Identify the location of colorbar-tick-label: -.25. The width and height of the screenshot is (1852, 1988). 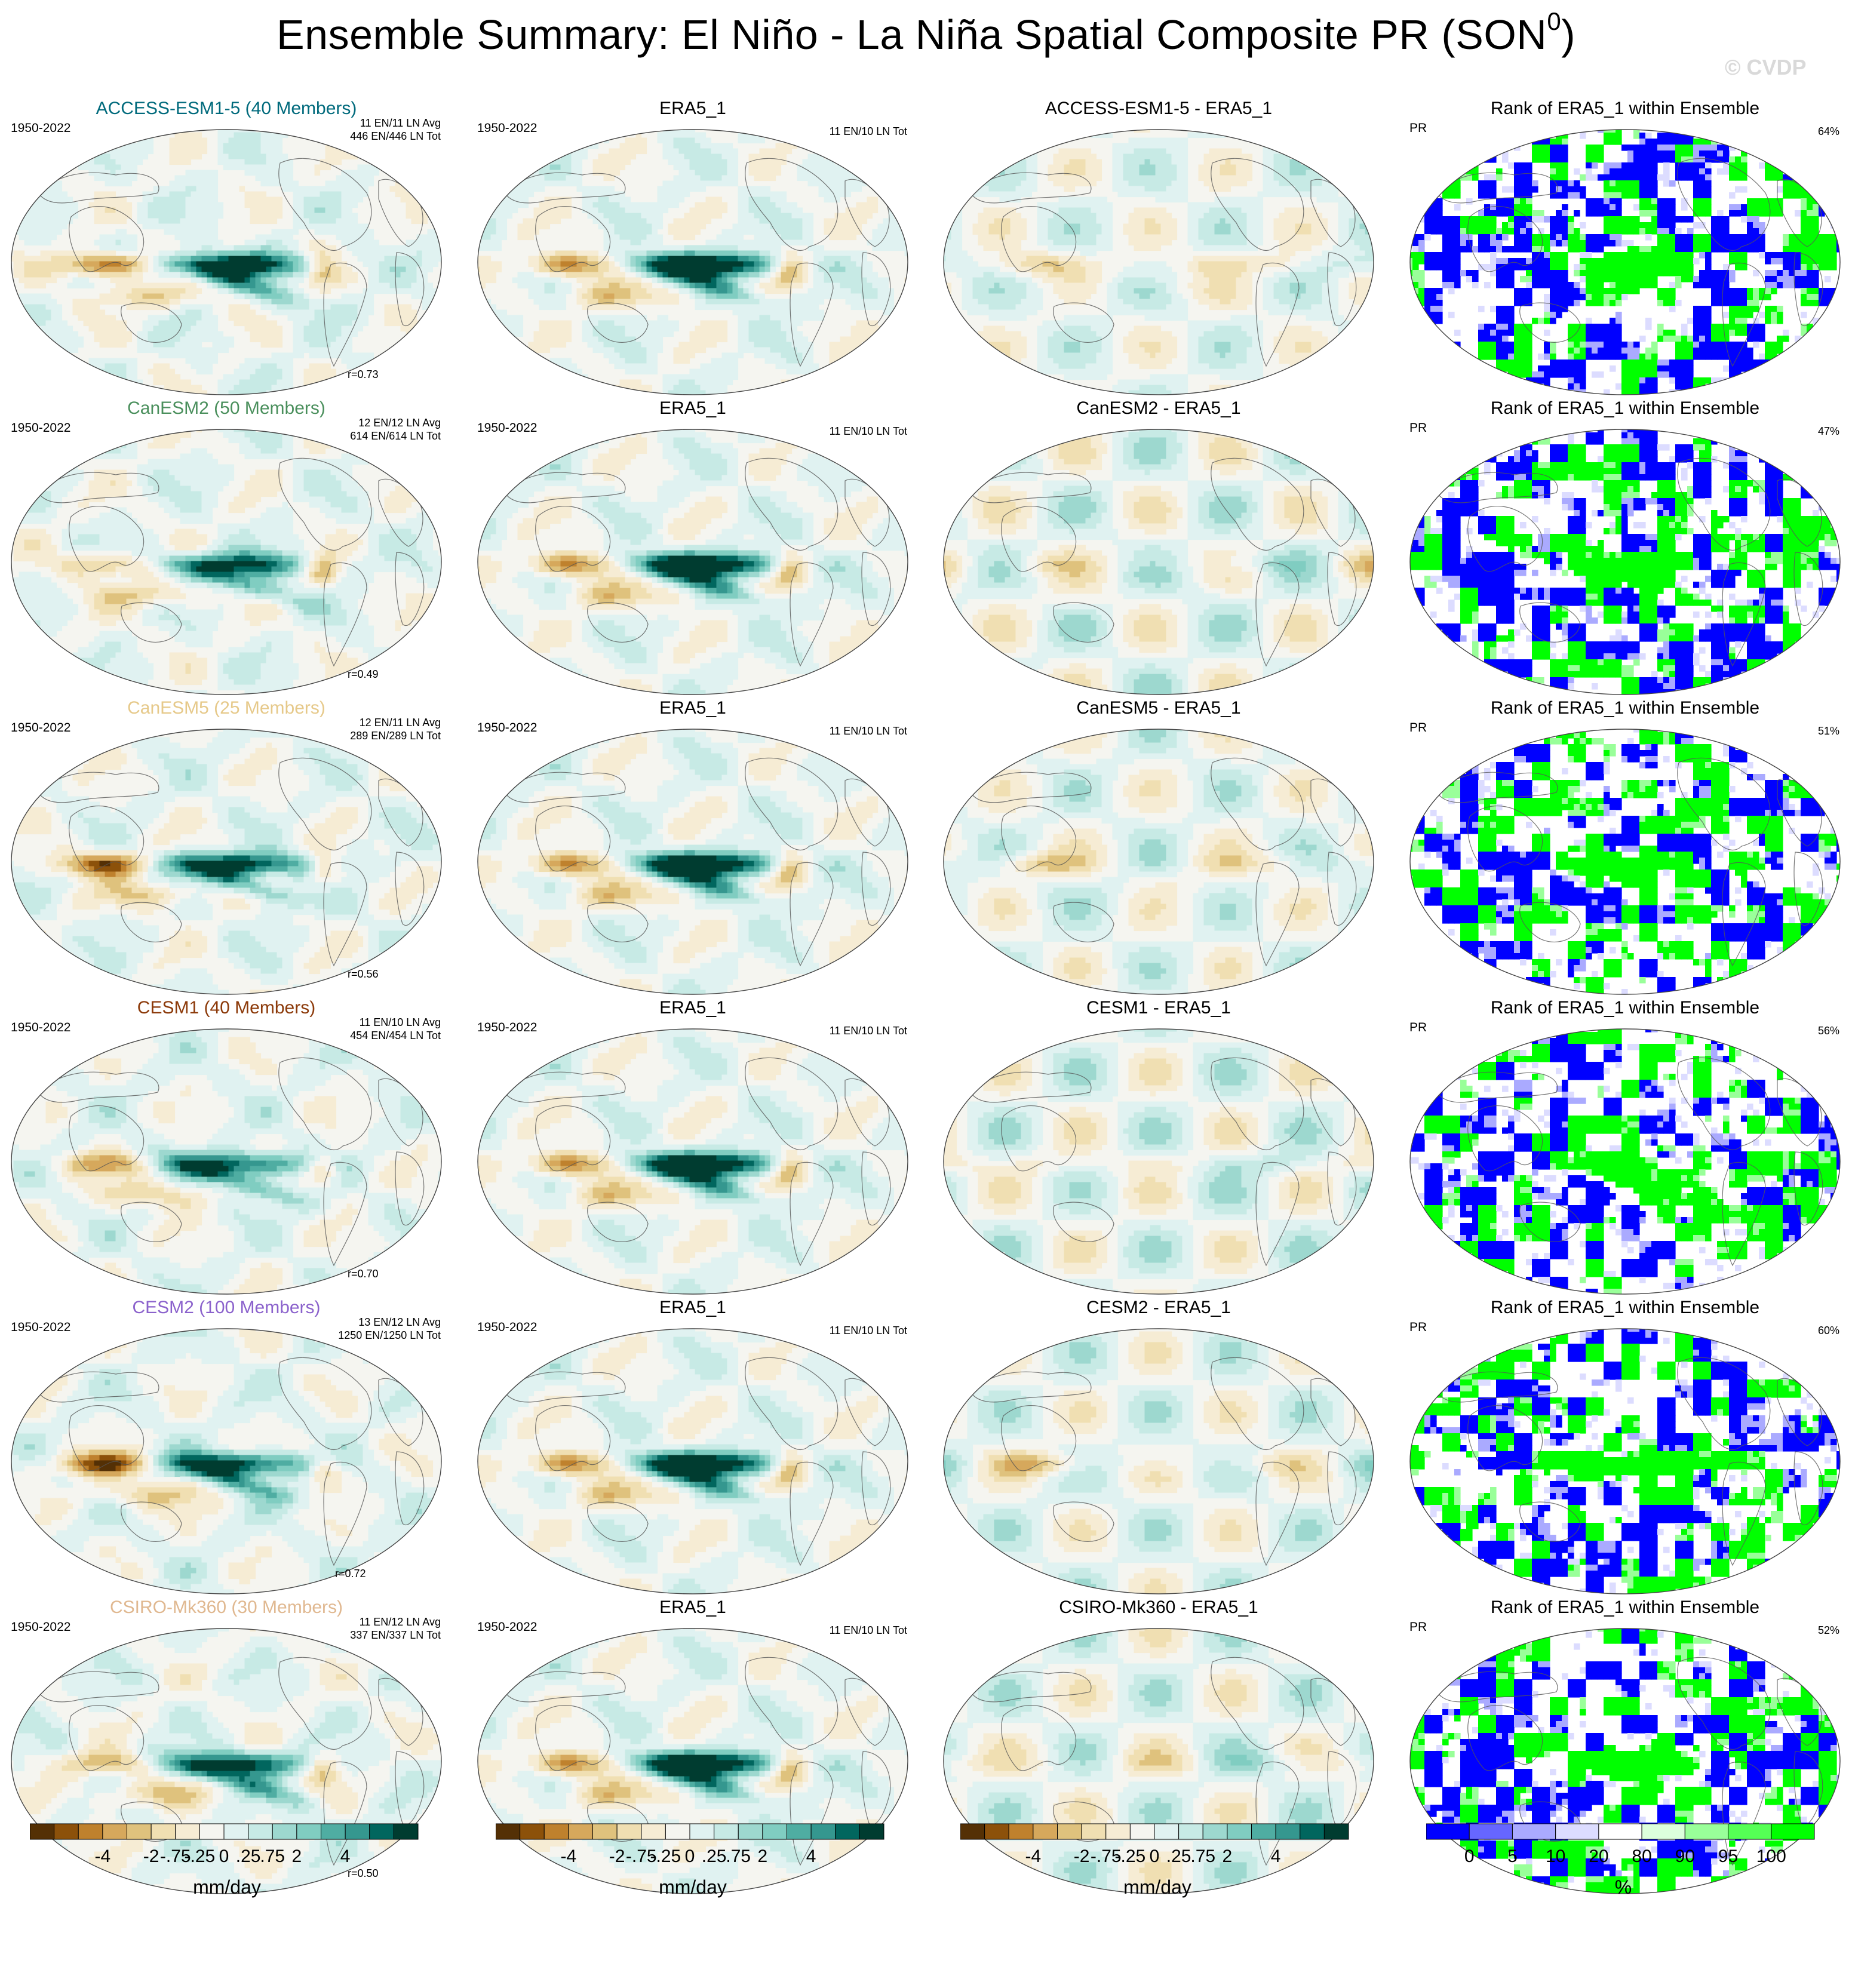
(200, 1856).